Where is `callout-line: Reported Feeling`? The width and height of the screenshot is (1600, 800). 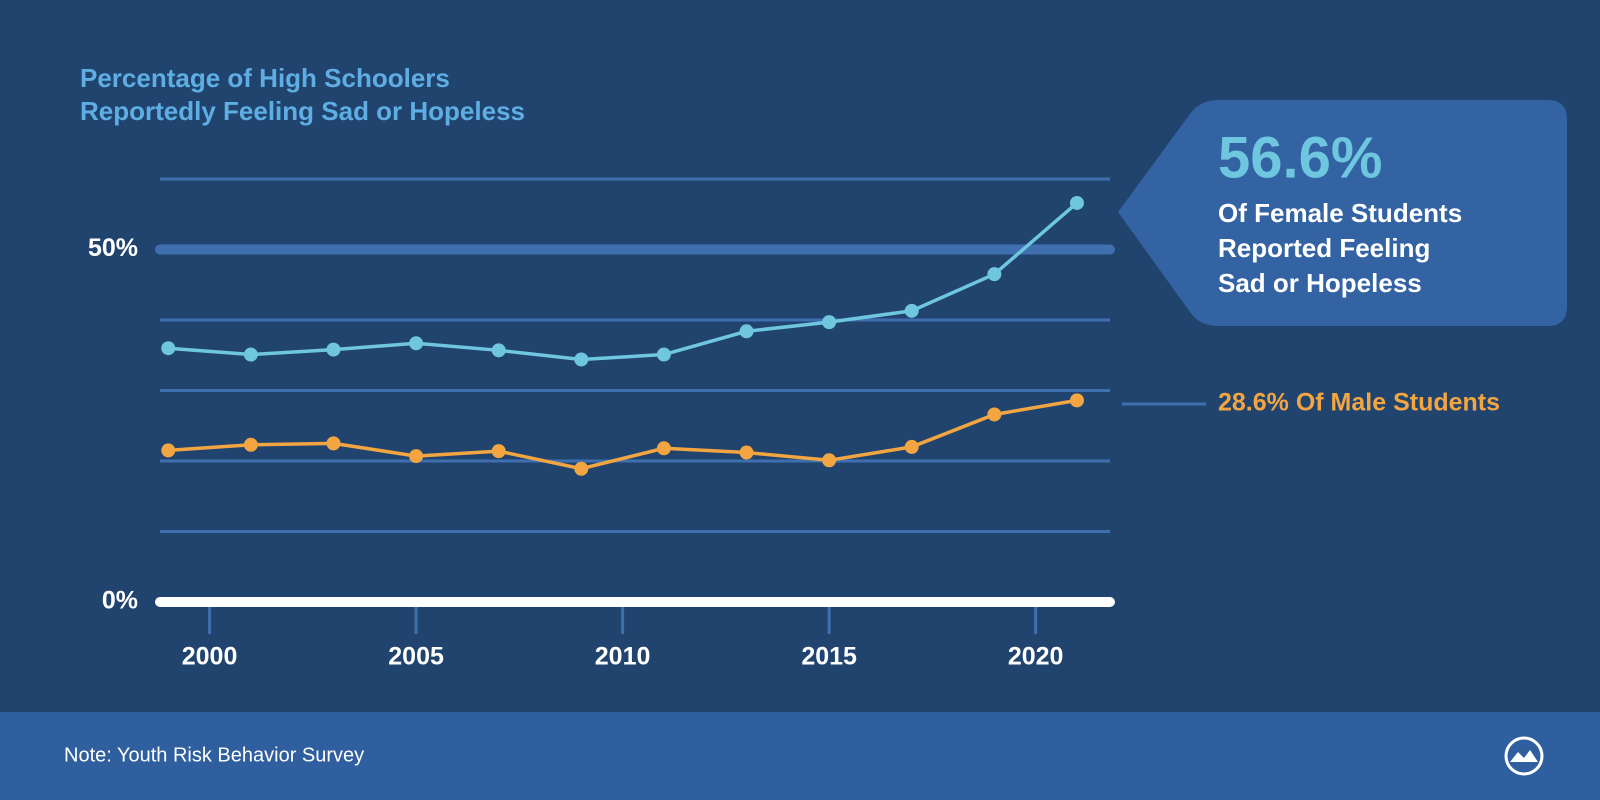 callout-line: Reported Feeling is located at coordinates (1324, 248).